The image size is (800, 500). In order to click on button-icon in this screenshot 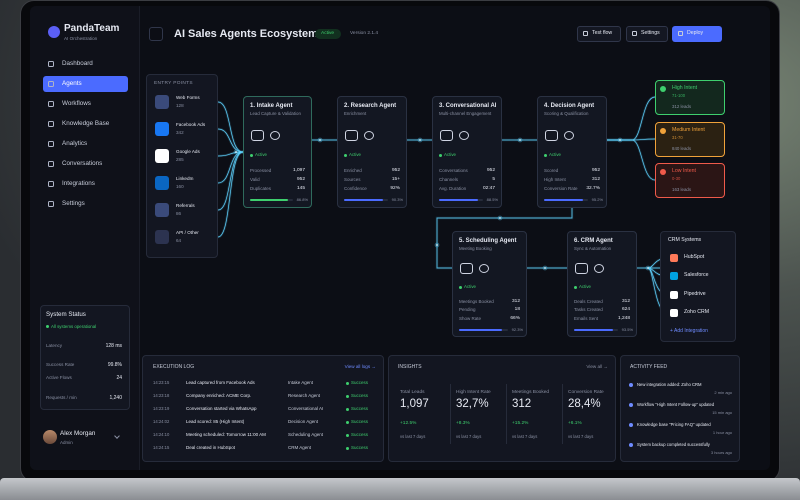, I will do `click(585, 33)`.